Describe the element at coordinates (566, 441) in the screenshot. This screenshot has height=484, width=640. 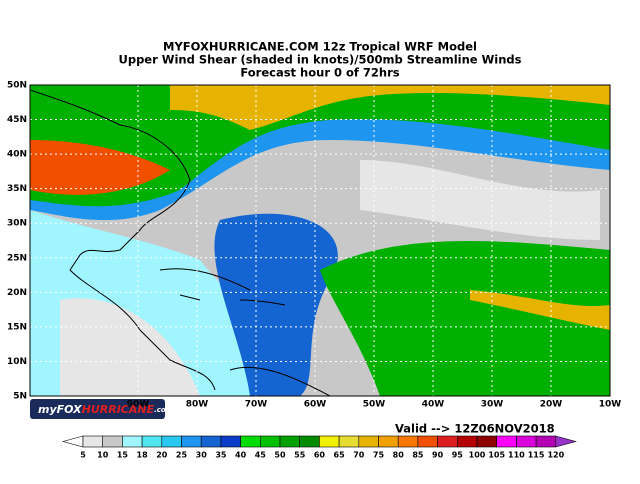
I see `colorbar-end` at that location.